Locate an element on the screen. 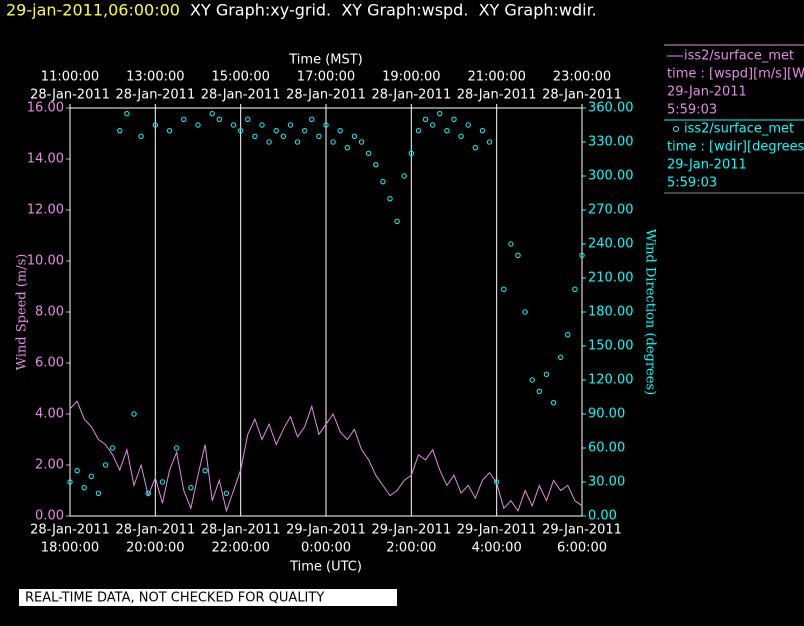 This screenshot has width=804, height=626. y-tick-label: 12.00 is located at coordinates (45, 210).